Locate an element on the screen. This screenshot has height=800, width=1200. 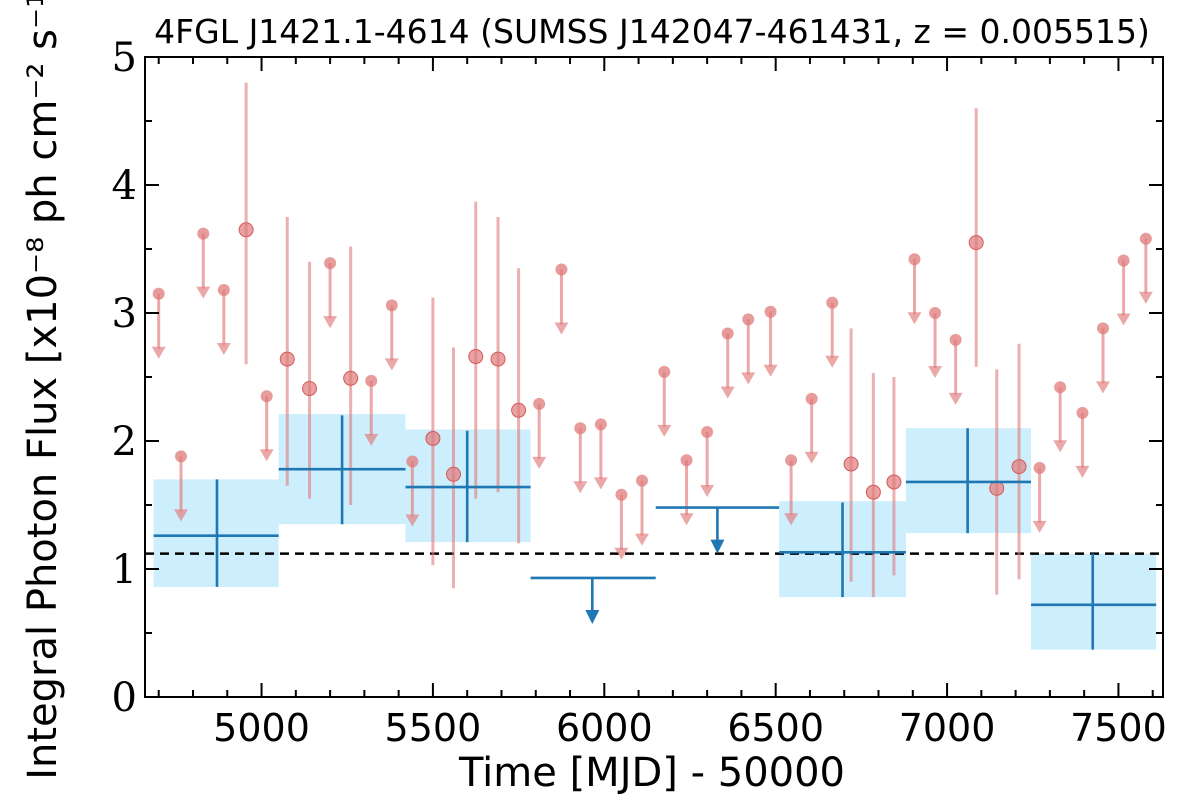
y-tick-label-5: 5 is located at coordinates (124, 58).